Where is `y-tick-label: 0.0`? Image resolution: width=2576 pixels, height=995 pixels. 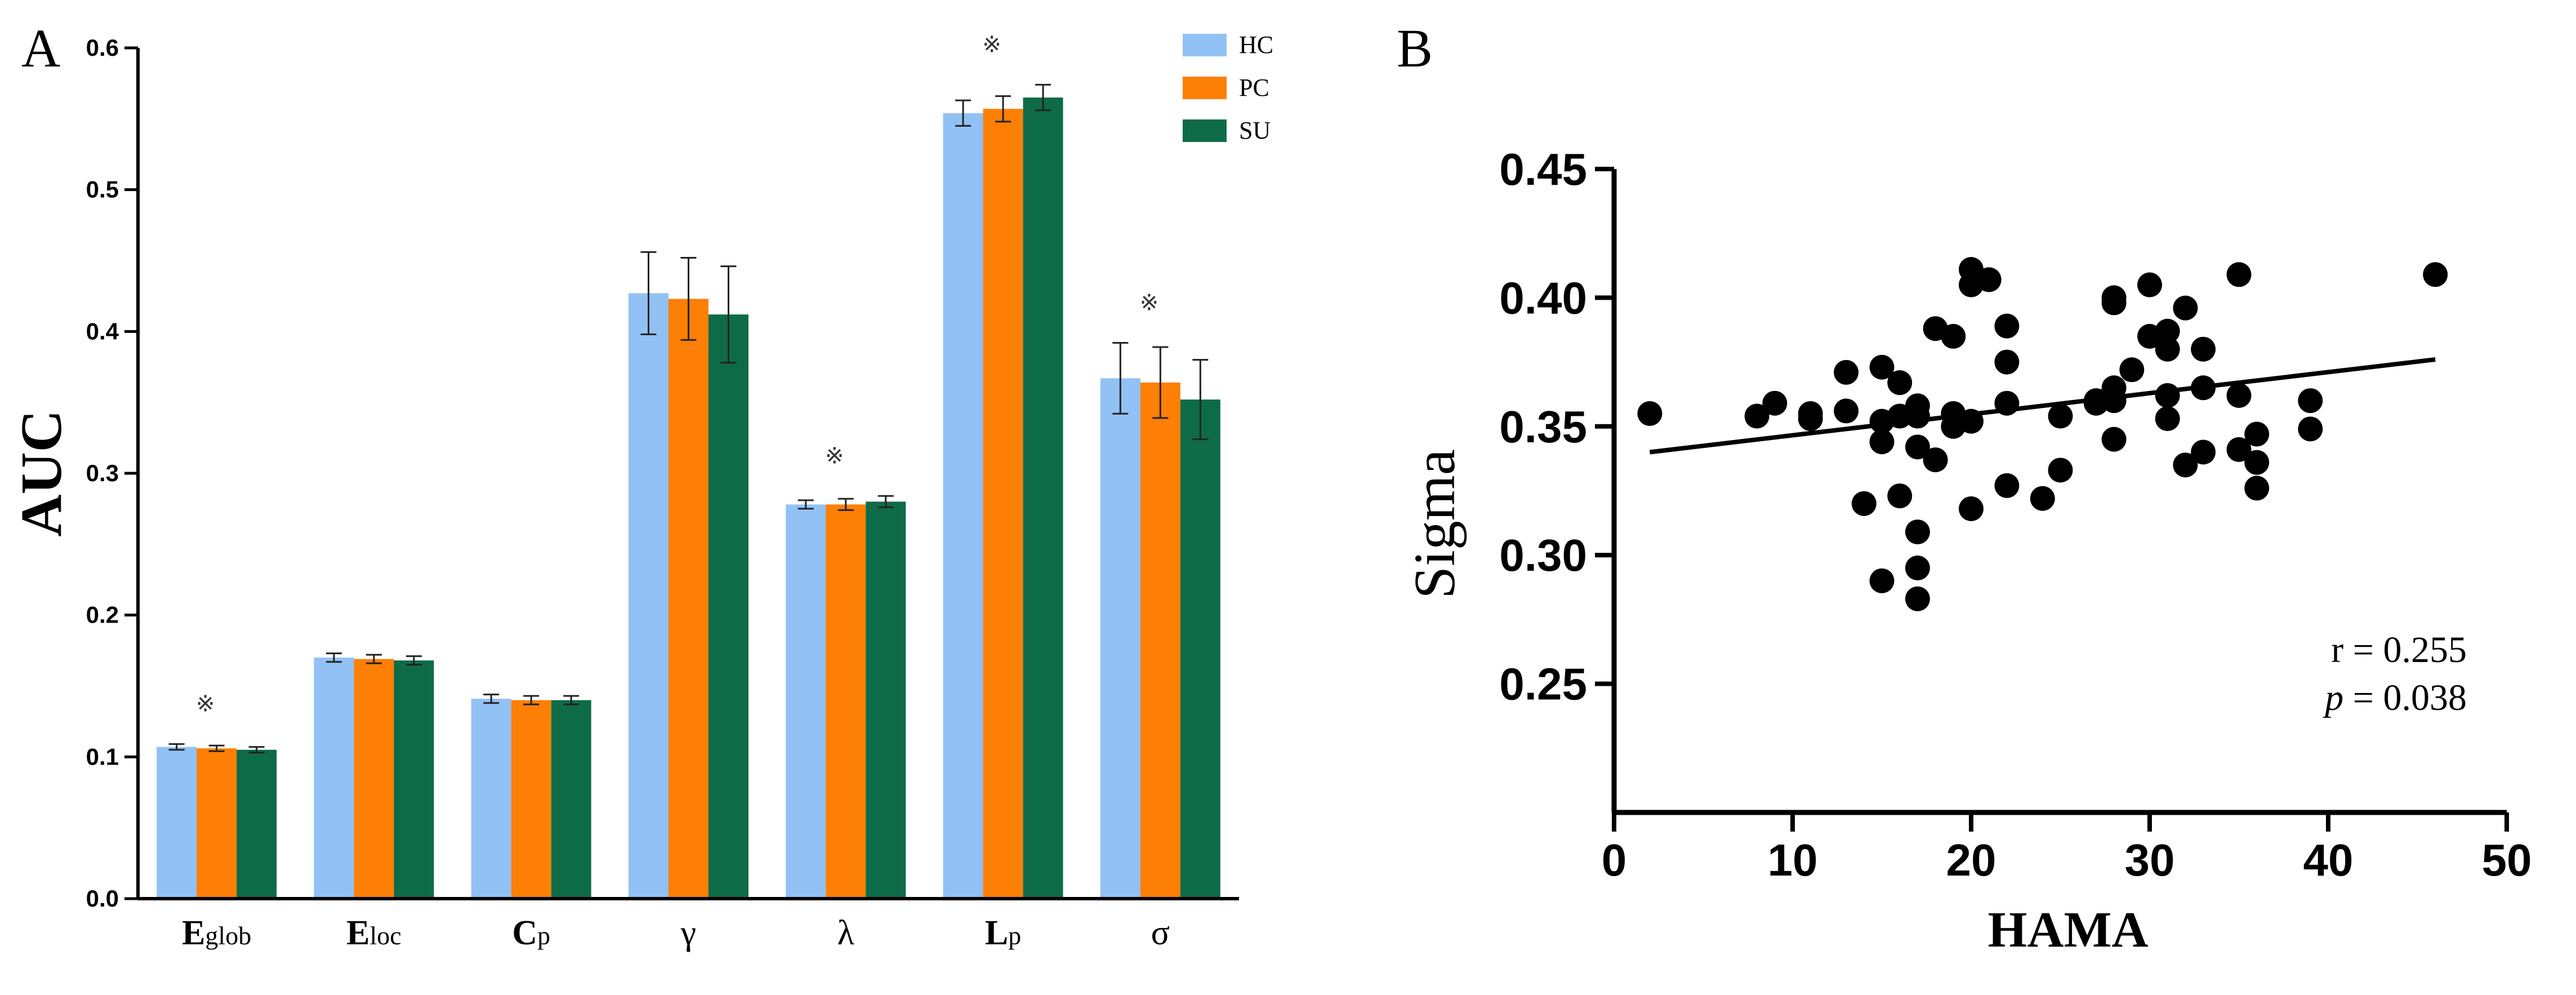 y-tick-label: 0.0 is located at coordinates (102, 899).